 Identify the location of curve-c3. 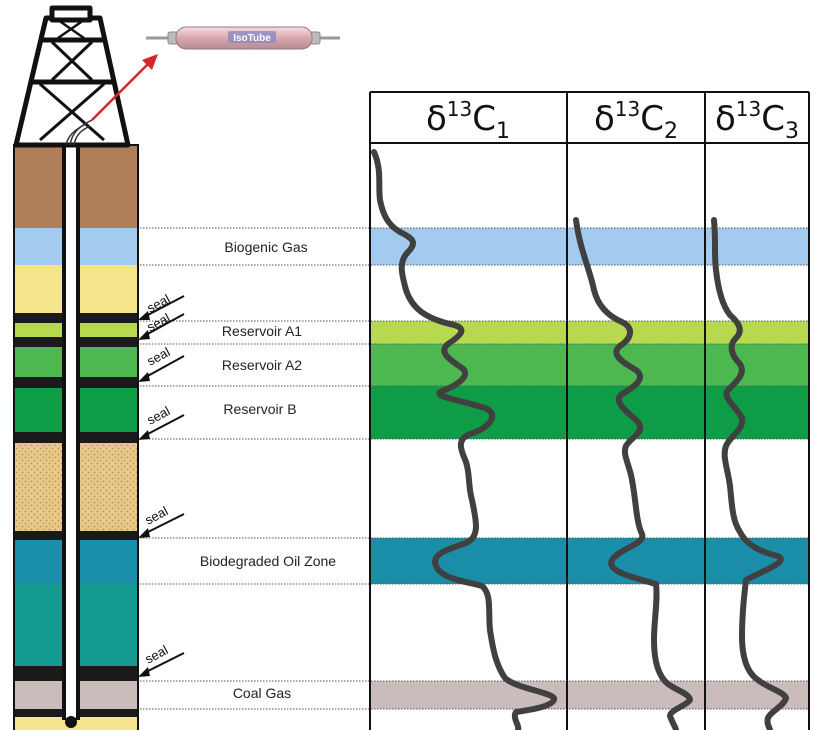
(750, 473).